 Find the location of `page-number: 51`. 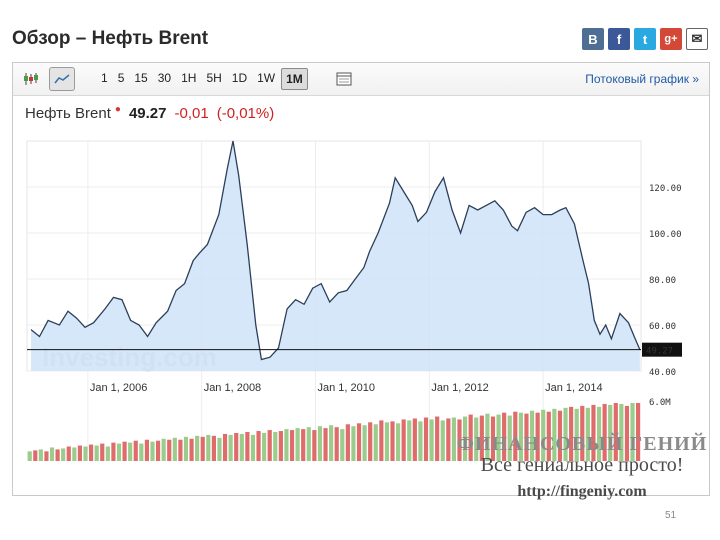

page-number: 51 is located at coordinates (671, 515).